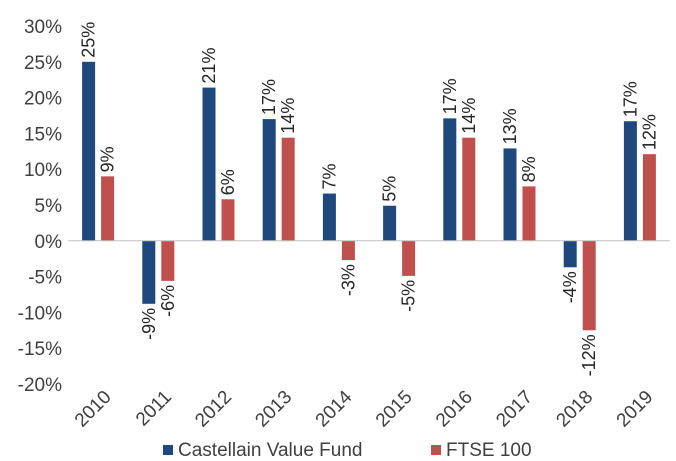 This screenshot has width=676, height=461. Describe the element at coordinates (168, 260) in the screenshot. I see `bar-ftse-2011` at that location.